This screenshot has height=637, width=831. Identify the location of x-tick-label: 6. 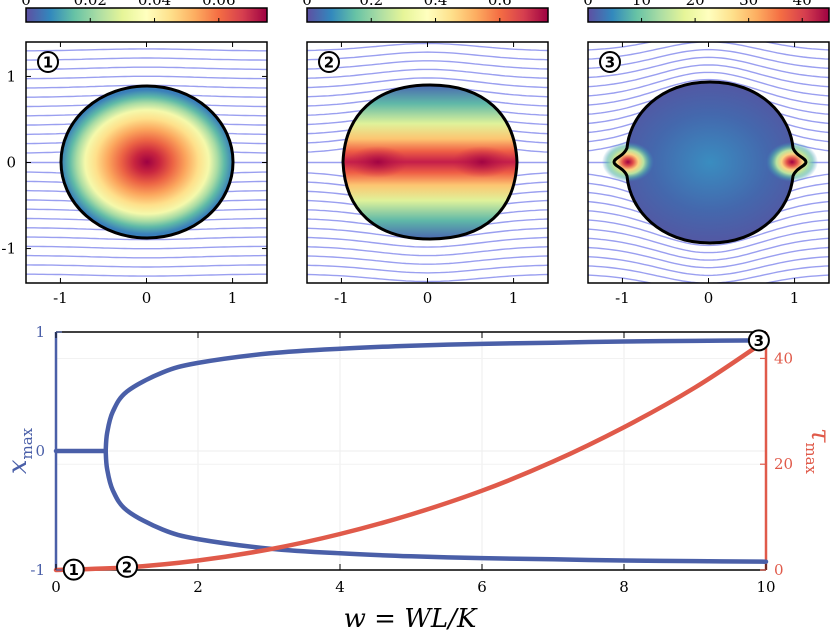
(482, 587).